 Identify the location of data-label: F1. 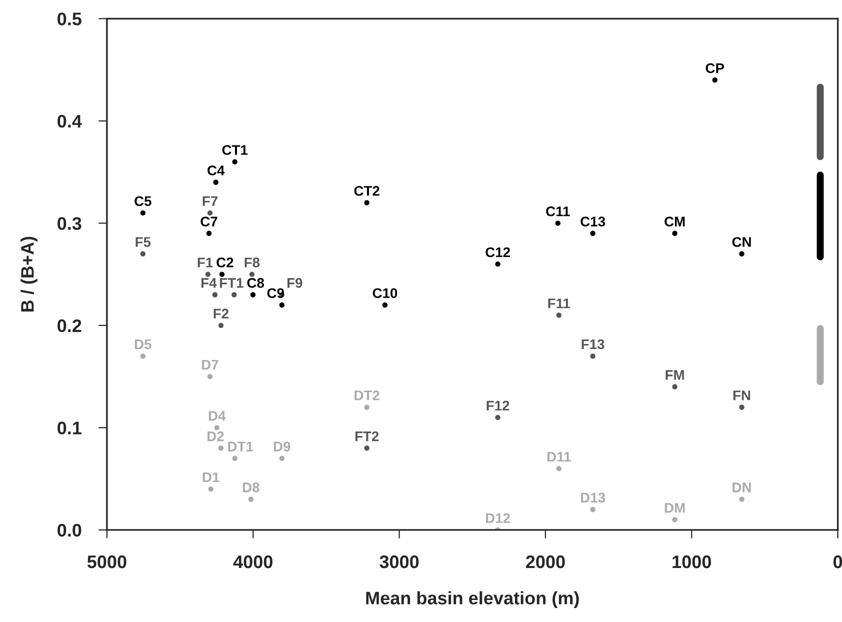
(205, 263).